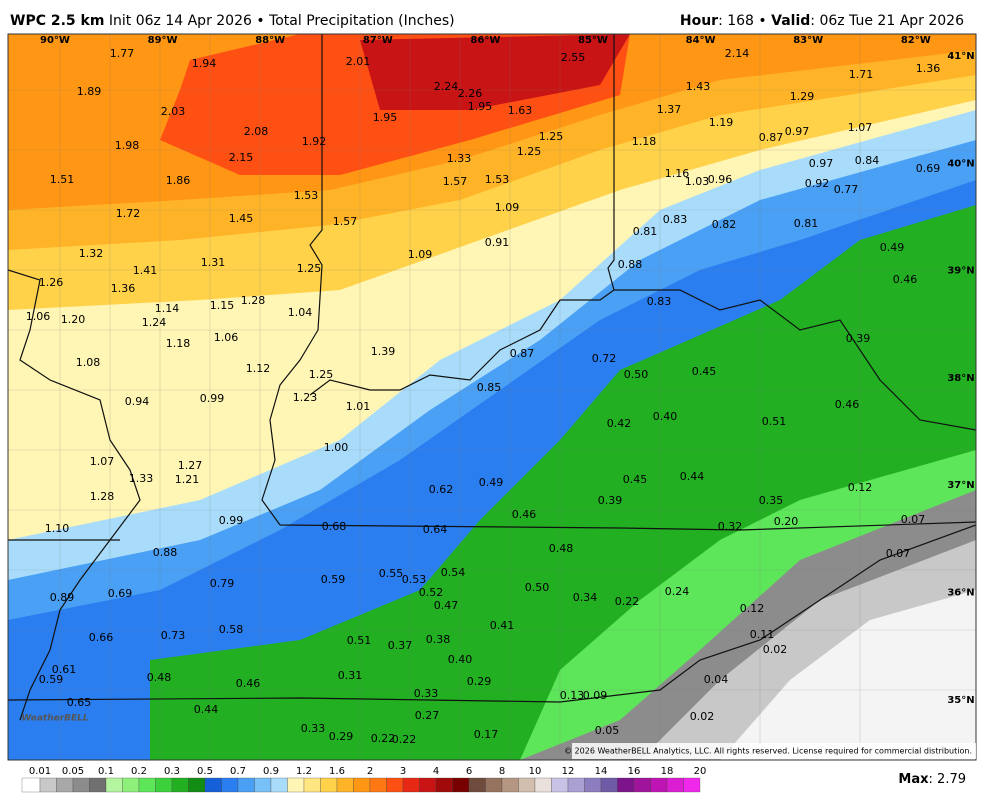  Describe the element at coordinates (960, 56) in the screenshot. I see `latitude-label: 41°N` at that location.